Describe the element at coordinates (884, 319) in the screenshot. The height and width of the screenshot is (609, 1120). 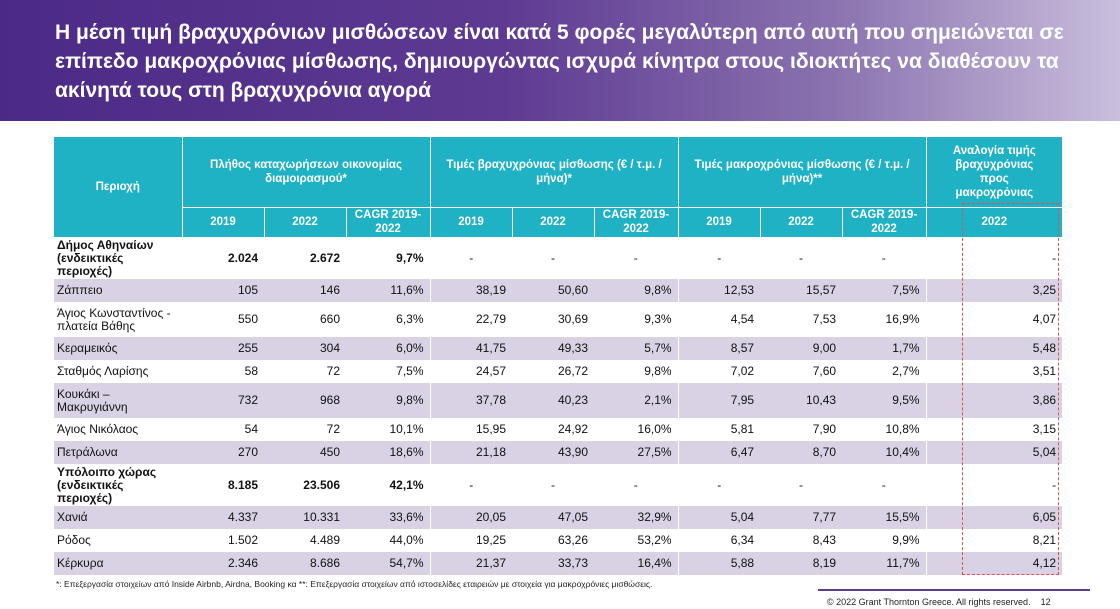
I see `value-cell-mc: 16,9%` at that location.